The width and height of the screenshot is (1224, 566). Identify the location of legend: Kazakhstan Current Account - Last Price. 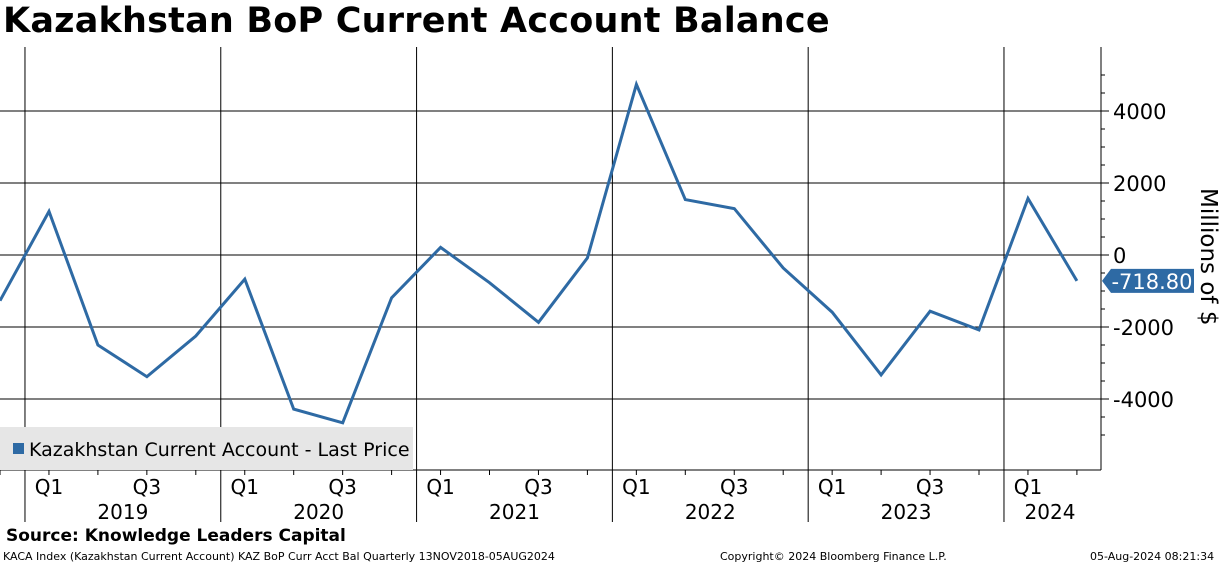
(206, 448).